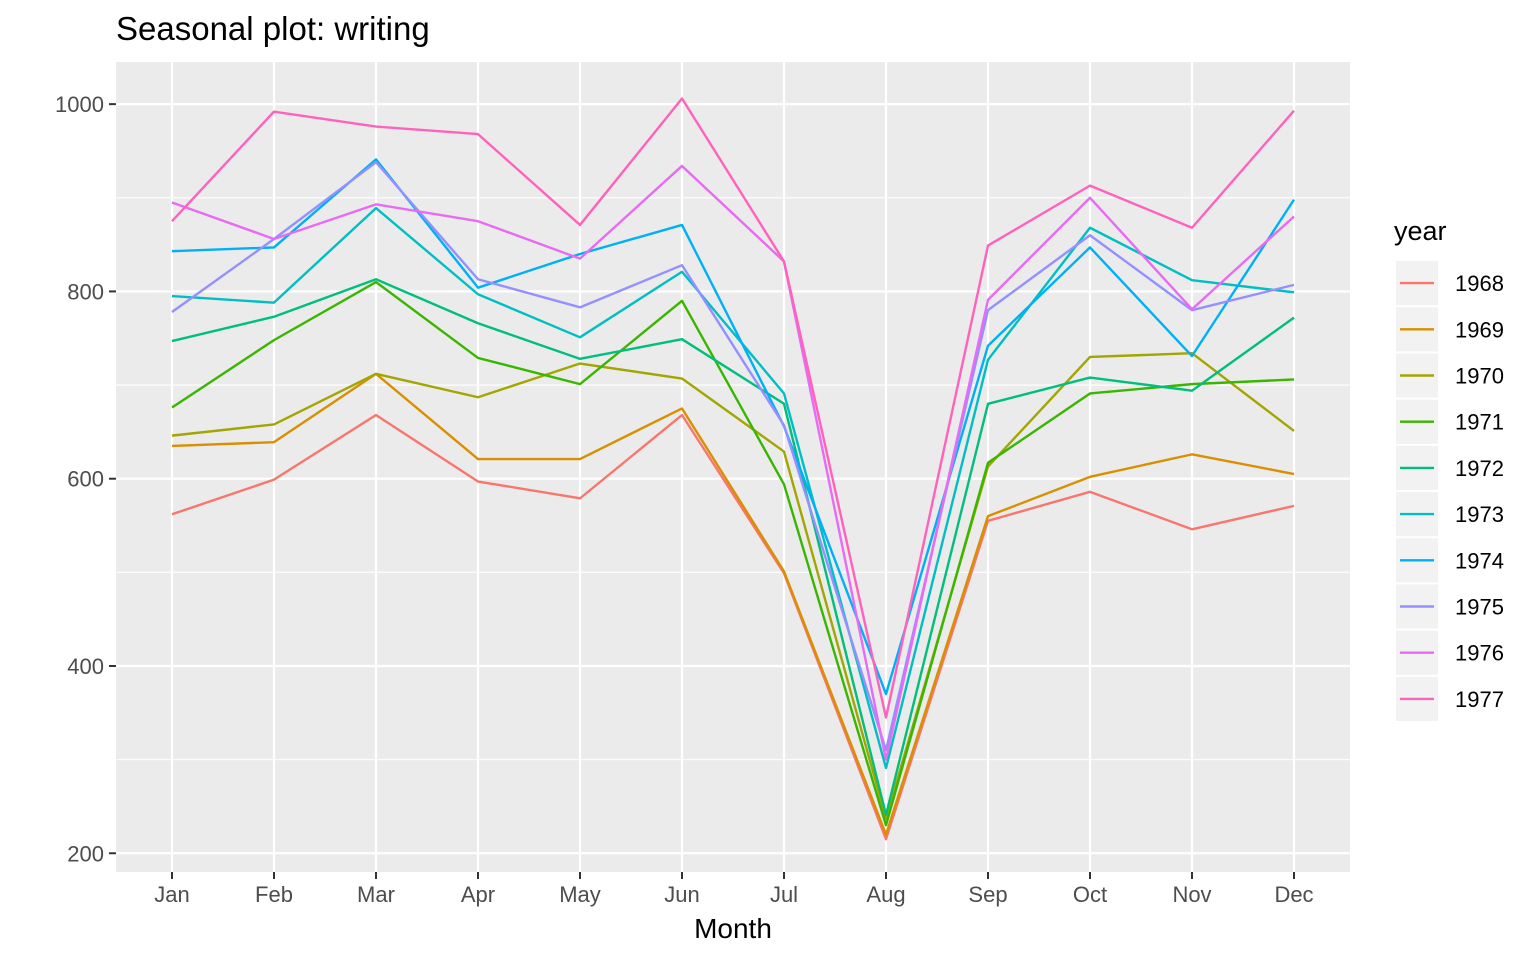  I want to click on y-tick-label: 600, so click(85, 479).